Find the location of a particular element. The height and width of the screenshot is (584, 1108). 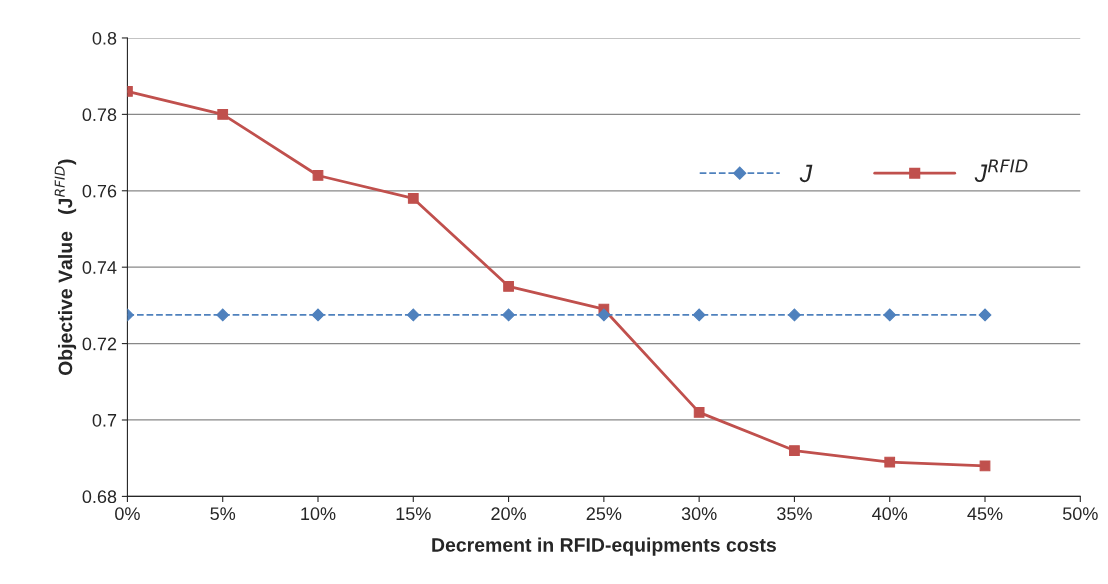

x-tick-label: 10% is located at coordinates (318, 514).